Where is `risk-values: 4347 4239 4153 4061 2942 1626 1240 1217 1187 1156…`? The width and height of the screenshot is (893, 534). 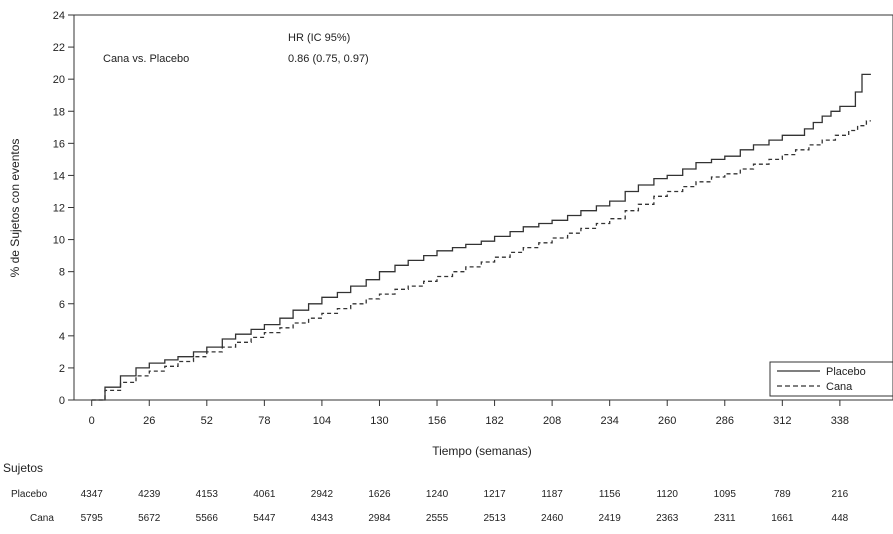 risk-values: 4347 4239 4153 4061 2942 1626 1240 1217 1187 1156… is located at coordinates (465, 506).